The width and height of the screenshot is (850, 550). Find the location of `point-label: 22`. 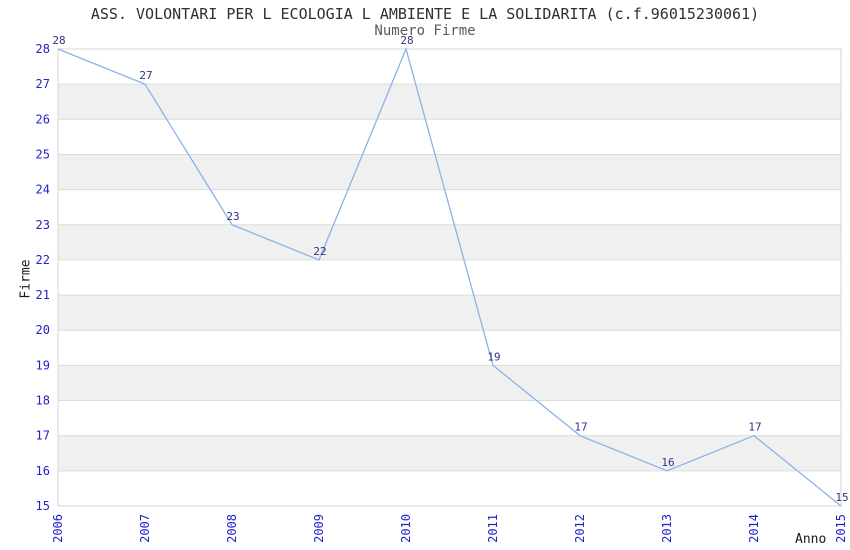

point-label: 22 is located at coordinates (319, 251).